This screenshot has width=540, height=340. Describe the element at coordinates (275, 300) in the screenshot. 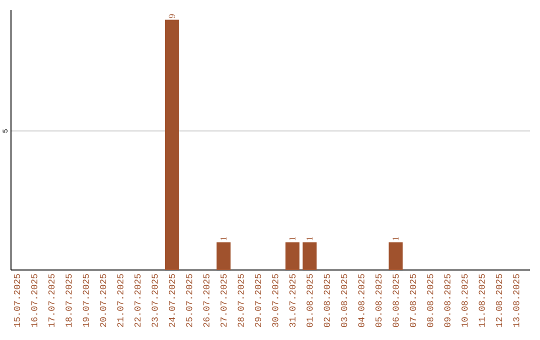

I see `x-tick-label: 30.07.2025` at that location.